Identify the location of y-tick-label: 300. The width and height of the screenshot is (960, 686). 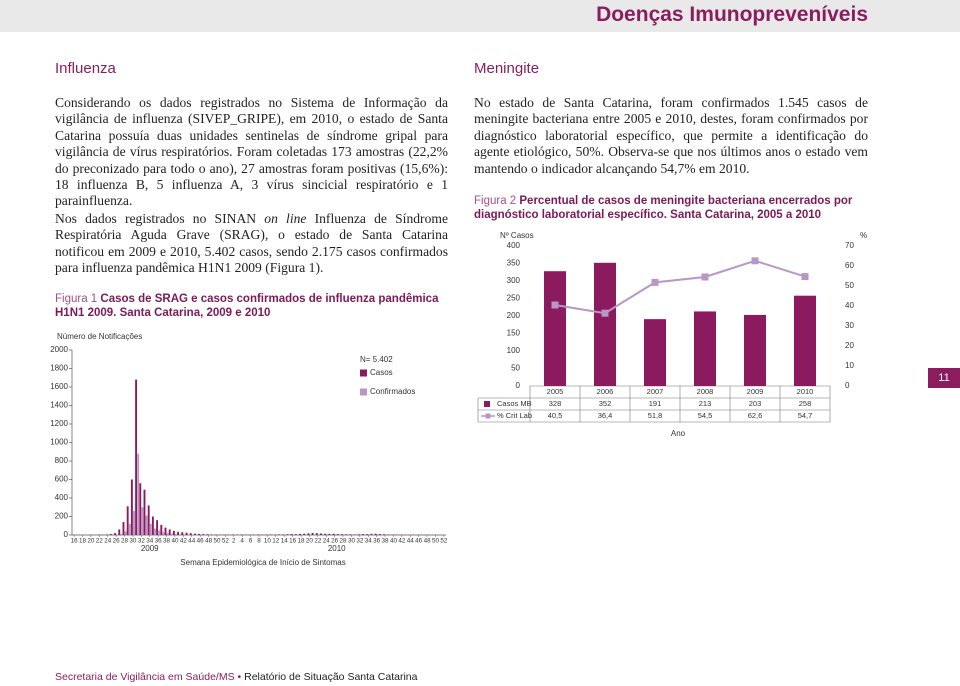
(514, 280).